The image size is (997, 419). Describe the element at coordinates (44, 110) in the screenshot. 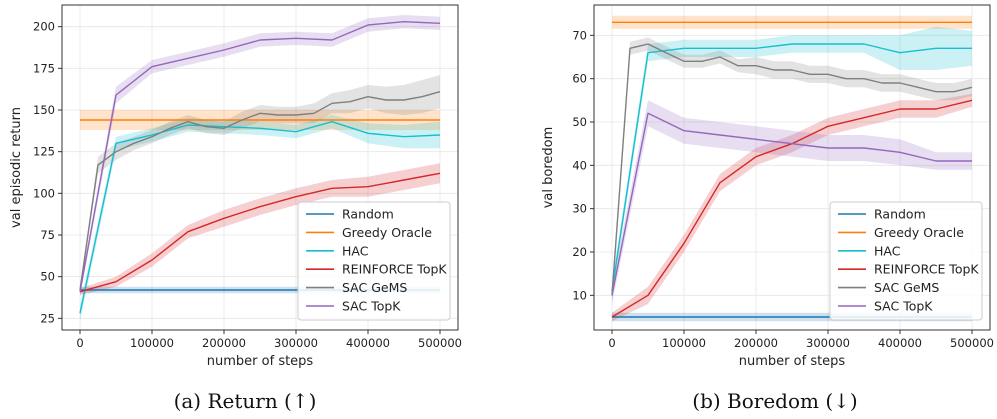

I see `chart-0-y-tick-label-5: 150` at that location.